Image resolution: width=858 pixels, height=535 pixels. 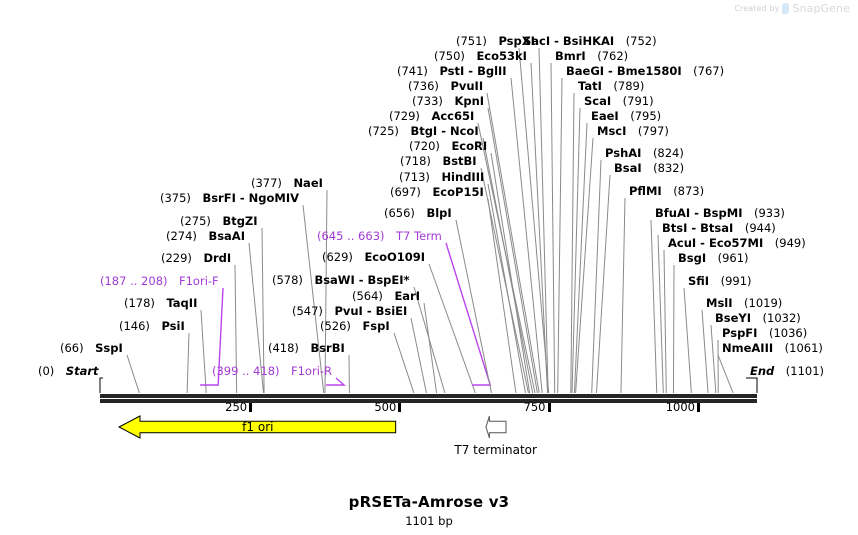 What do you see at coordinates (611, 86) in the screenshot?
I see `restriction-site-label: TatI (789)` at bounding box center [611, 86].